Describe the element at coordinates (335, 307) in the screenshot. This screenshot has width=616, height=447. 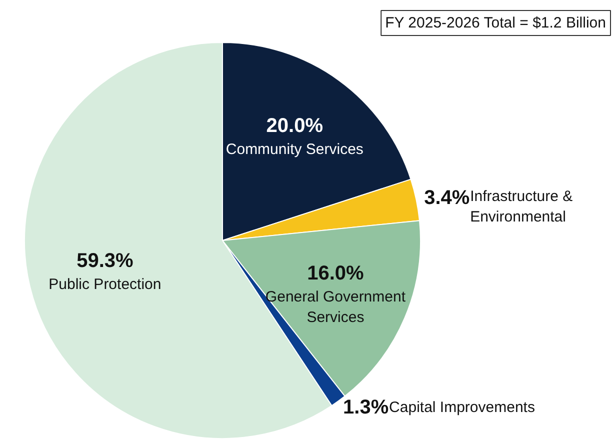
I see `slice-label: General Government Services` at that location.